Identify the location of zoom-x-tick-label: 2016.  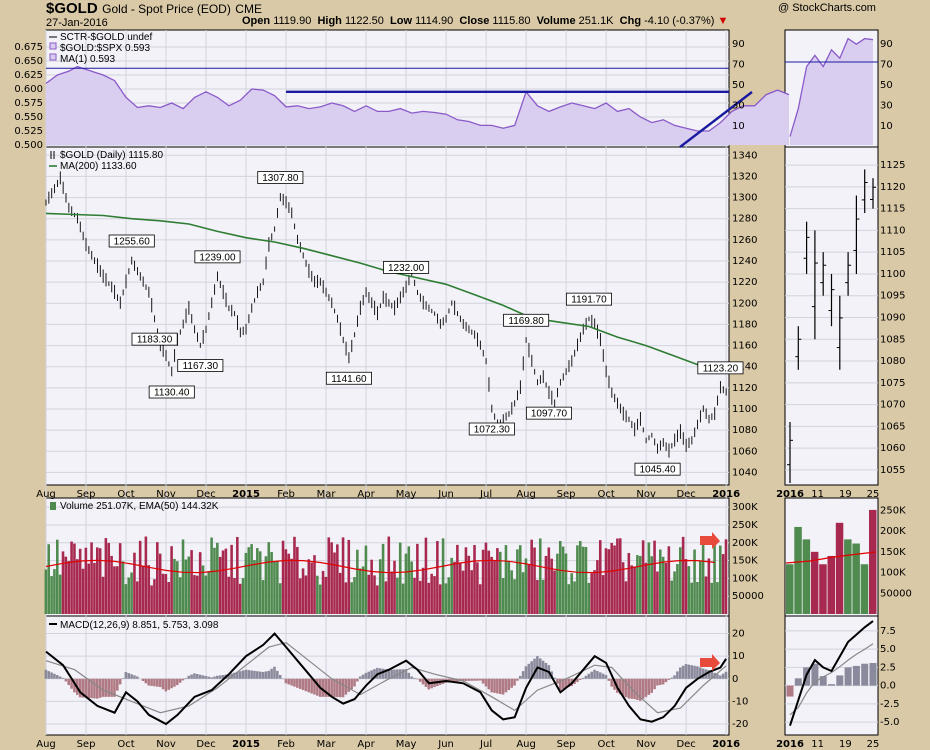
(790, 494).